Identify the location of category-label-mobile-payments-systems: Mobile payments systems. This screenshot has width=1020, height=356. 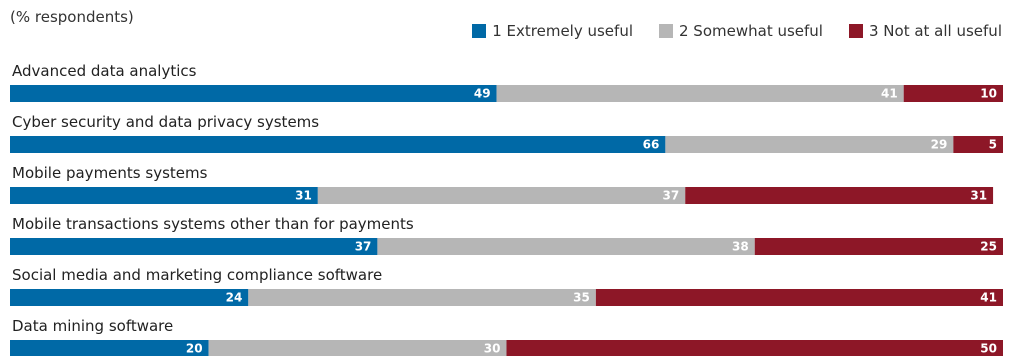
(110, 173).